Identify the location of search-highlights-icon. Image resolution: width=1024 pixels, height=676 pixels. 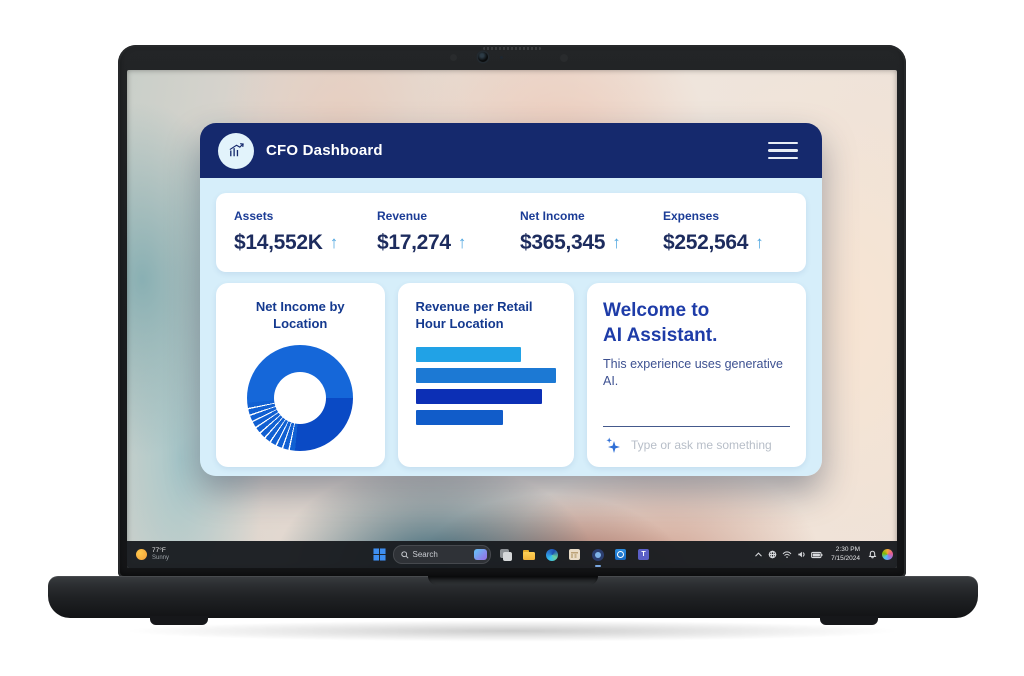
(480, 554).